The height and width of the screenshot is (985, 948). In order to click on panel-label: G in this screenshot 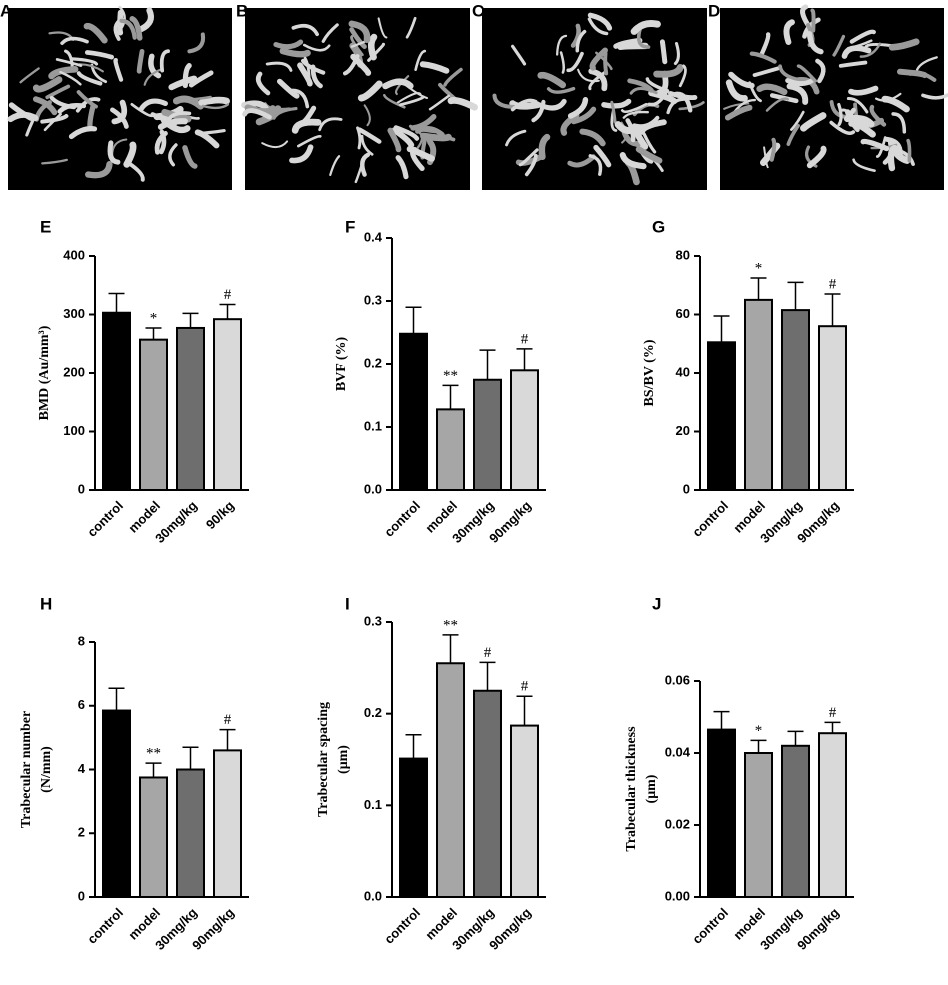, I will do `click(658, 226)`.